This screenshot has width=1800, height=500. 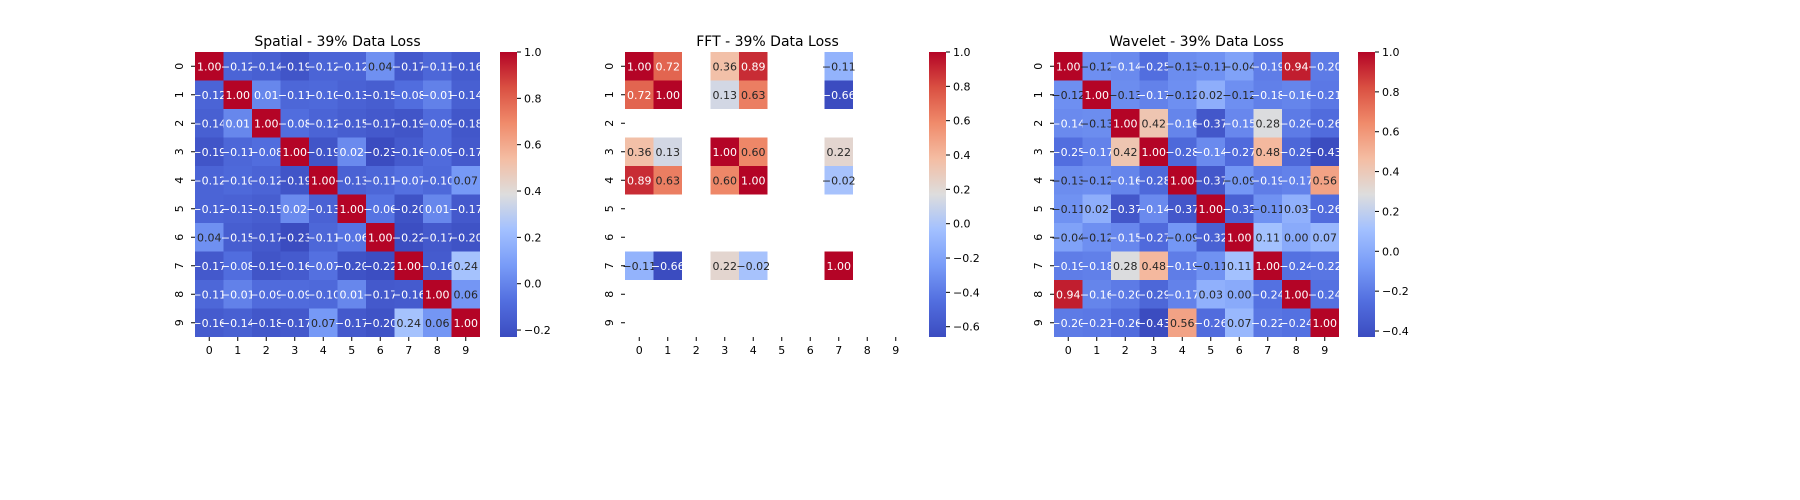 What do you see at coordinates (1182, 323) in the screenshot?
I see `cell-value-label: 0.56` at bounding box center [1182, 323].